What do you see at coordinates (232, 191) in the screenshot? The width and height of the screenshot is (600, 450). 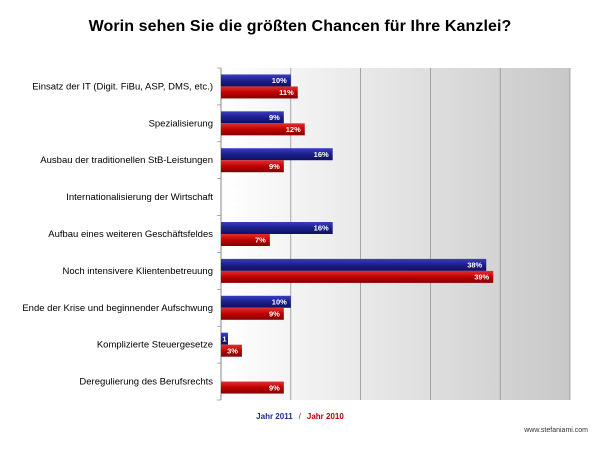 I see `data-label-2011: 0%` at bounding box center [232, 191].